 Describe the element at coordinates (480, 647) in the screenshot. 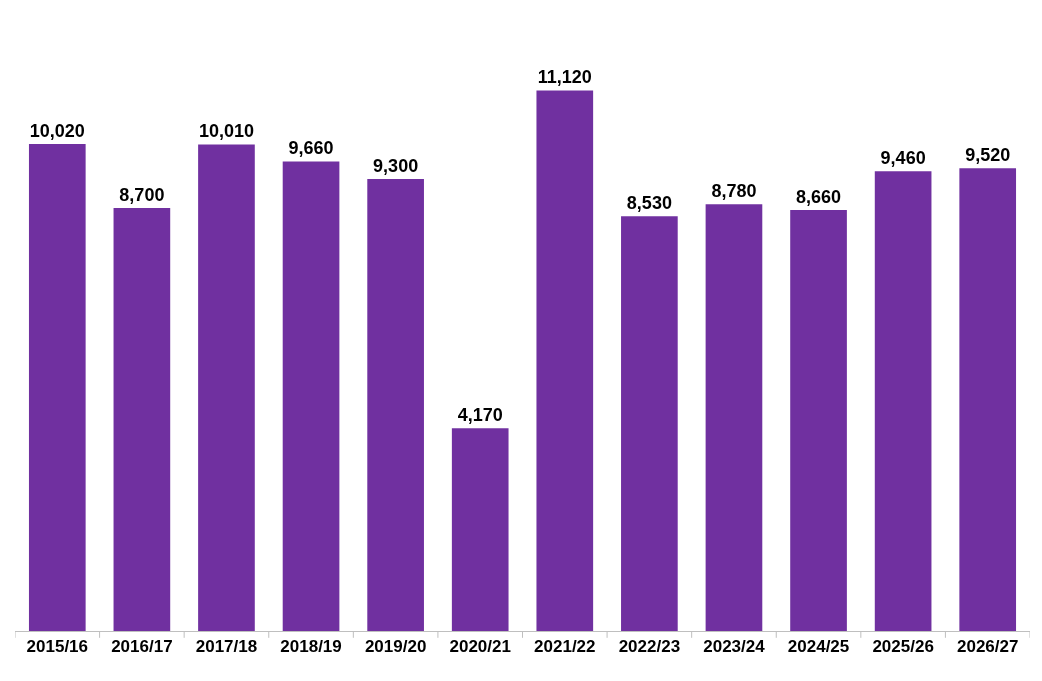

I see `x-tick-label: 2020/21` at that location.